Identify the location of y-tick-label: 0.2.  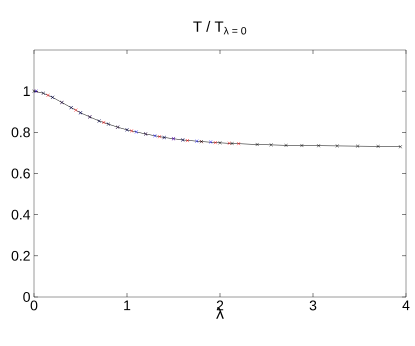
(21, 255).